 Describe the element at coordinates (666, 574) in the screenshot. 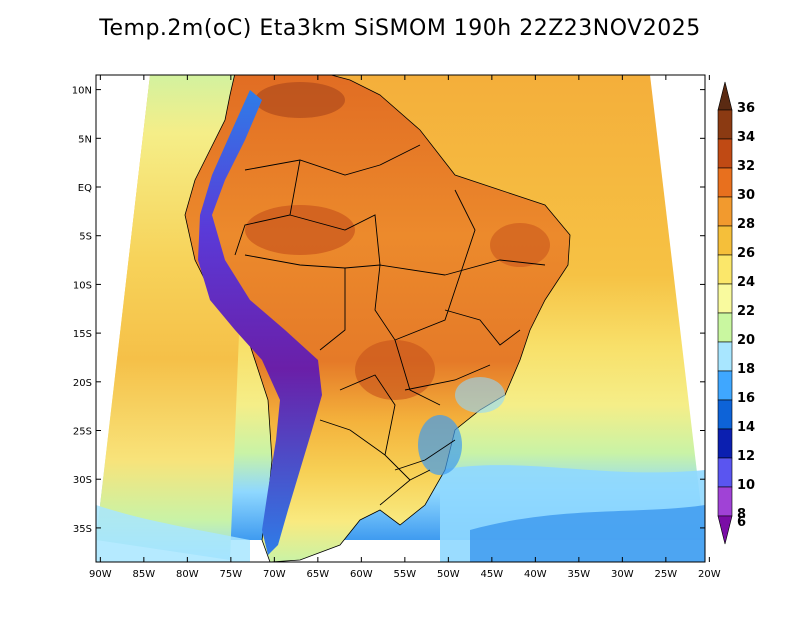

I see `lon-label: 25W` at that location.